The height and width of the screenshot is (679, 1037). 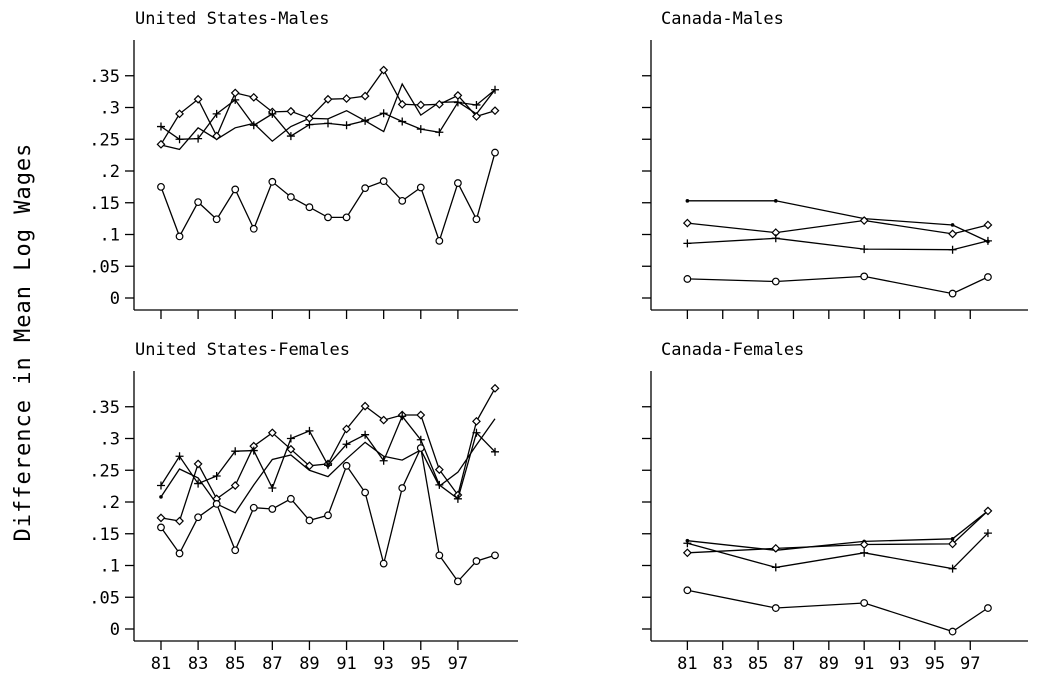 I want to click on y-tick-label: .15, so click(x=104, y=204).